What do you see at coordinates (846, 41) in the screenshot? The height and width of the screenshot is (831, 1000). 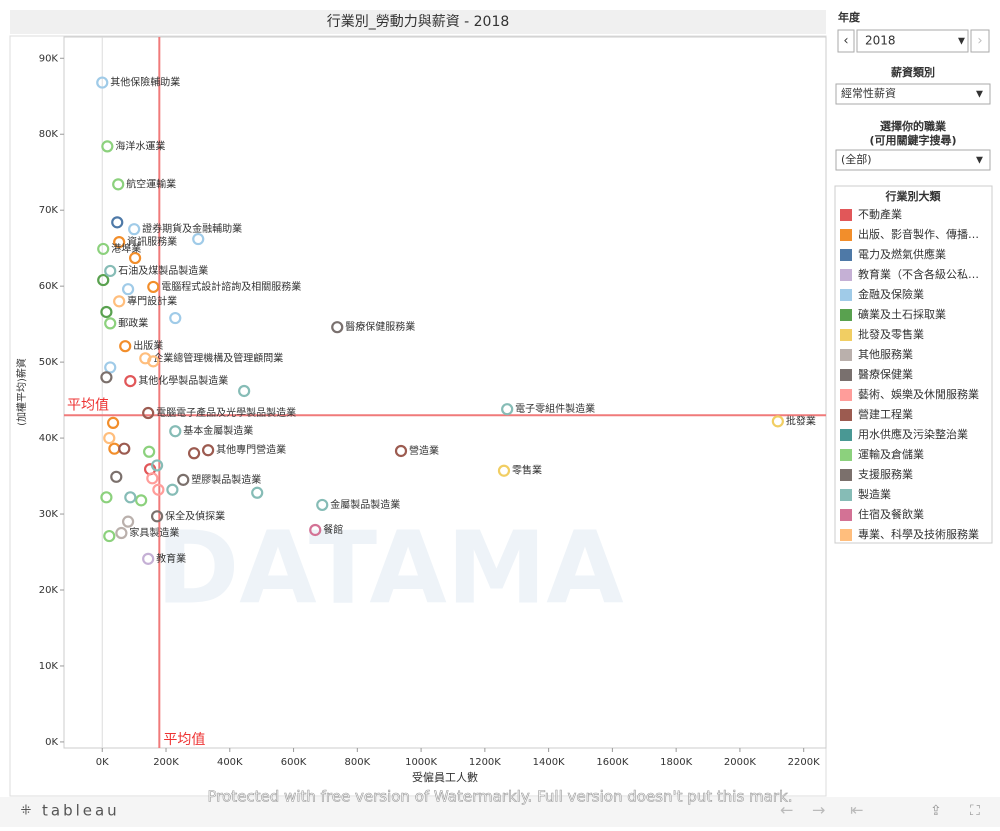 I see `prev-button` at bounding box center [846, 41].